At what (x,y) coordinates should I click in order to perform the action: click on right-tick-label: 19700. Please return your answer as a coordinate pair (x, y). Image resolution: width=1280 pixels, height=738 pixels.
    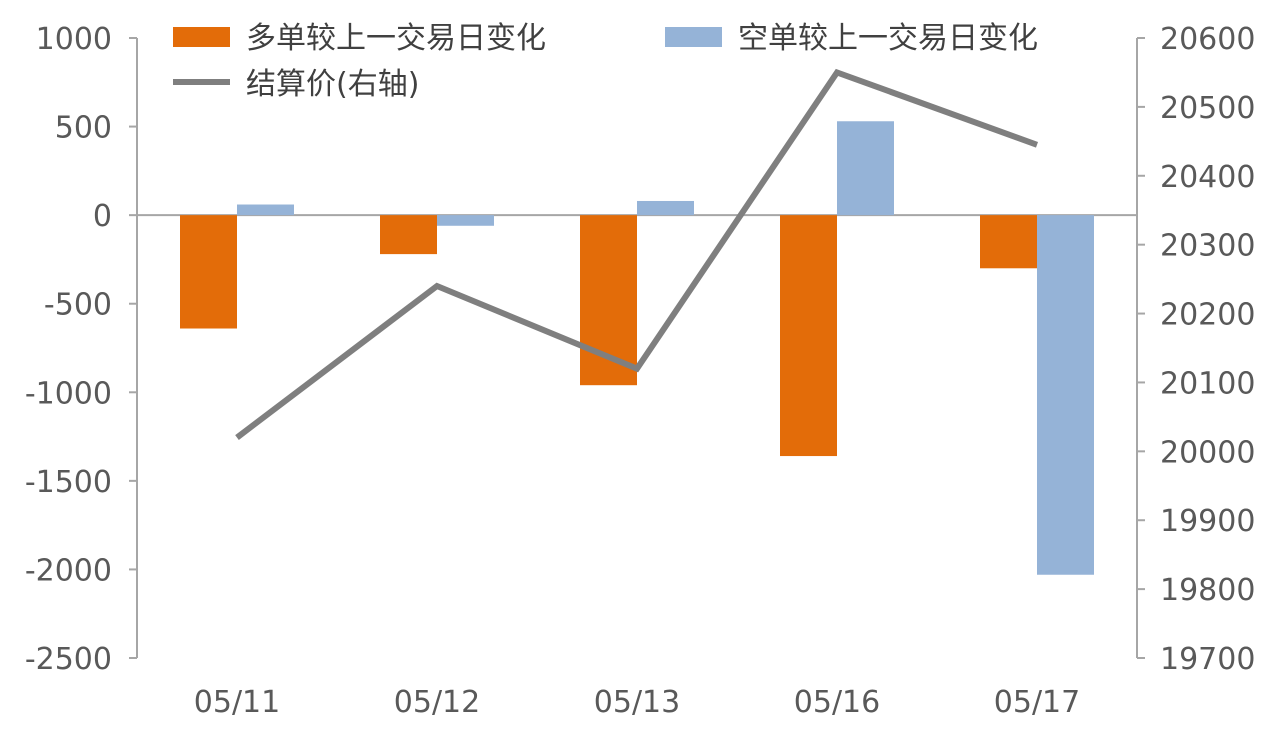
    Looking at the image, I should click on (1207, 659).